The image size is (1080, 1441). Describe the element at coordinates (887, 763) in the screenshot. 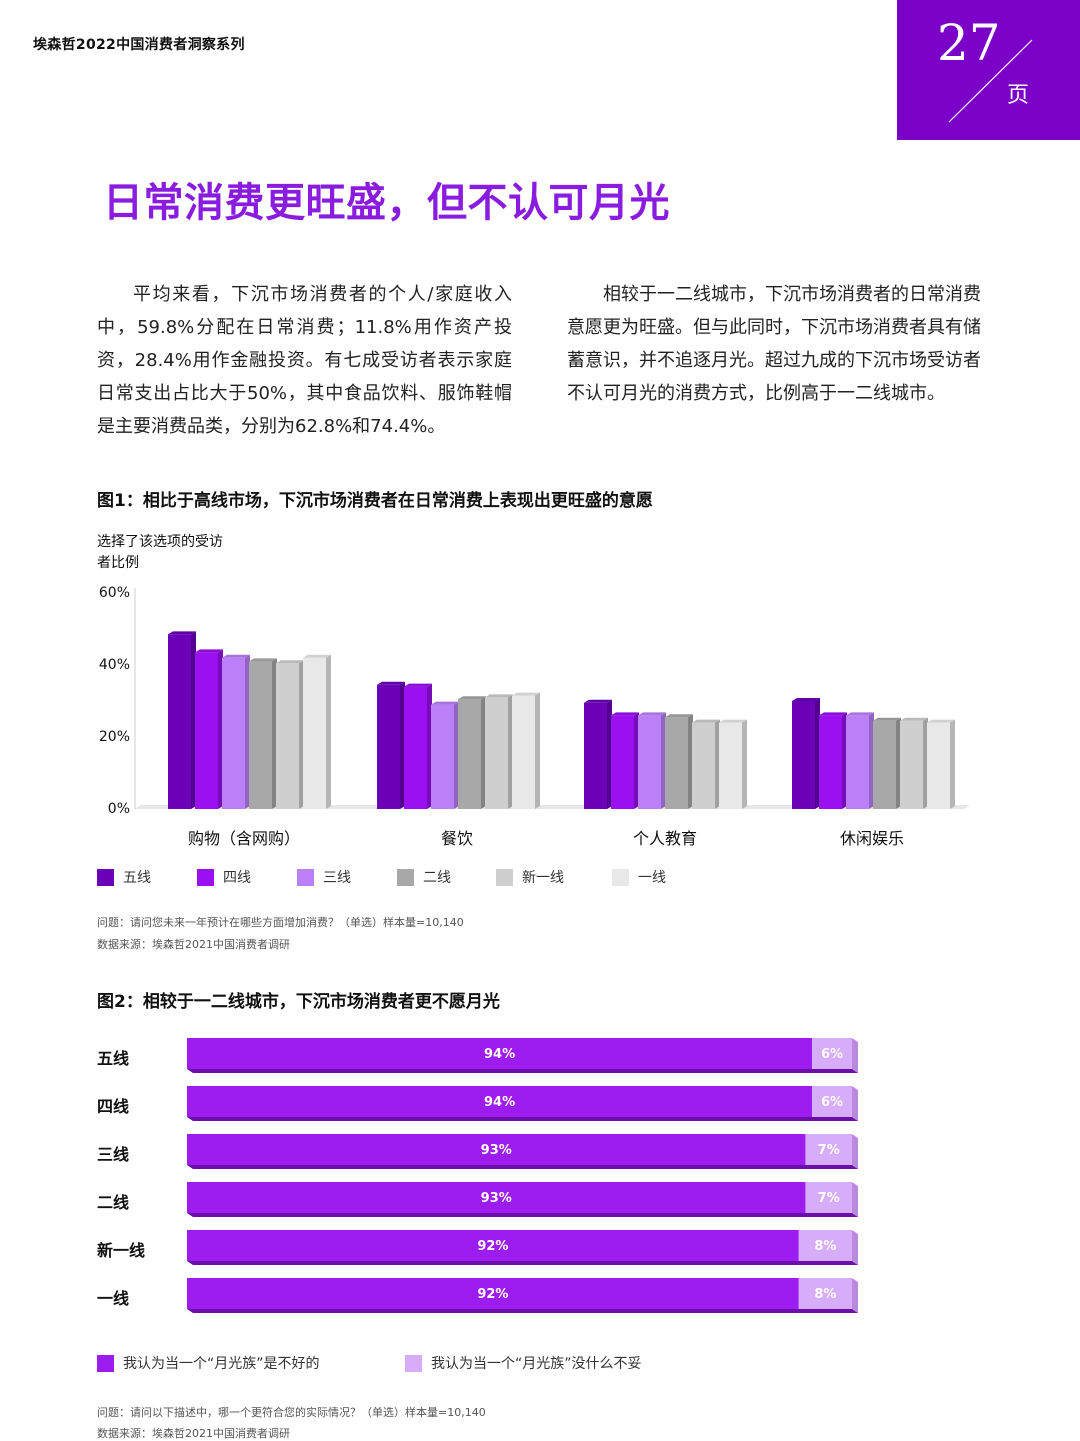

I see `bar-二线-3` at that location.